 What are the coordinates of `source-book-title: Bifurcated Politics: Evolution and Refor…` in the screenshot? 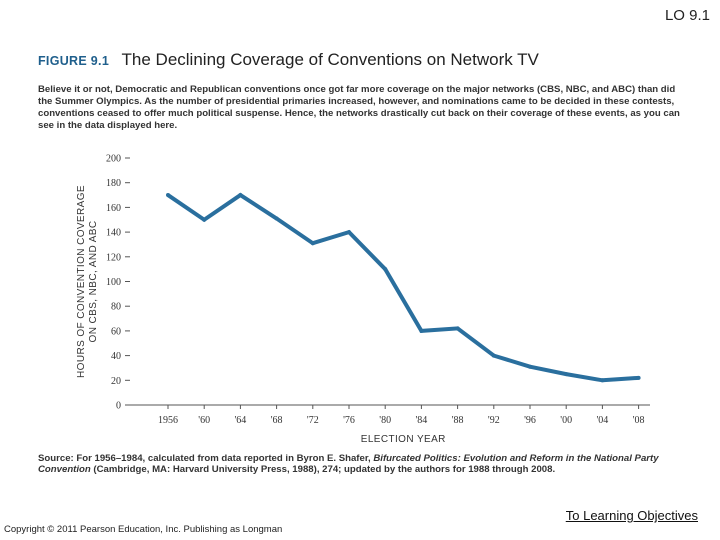 It's located at (348, 464).